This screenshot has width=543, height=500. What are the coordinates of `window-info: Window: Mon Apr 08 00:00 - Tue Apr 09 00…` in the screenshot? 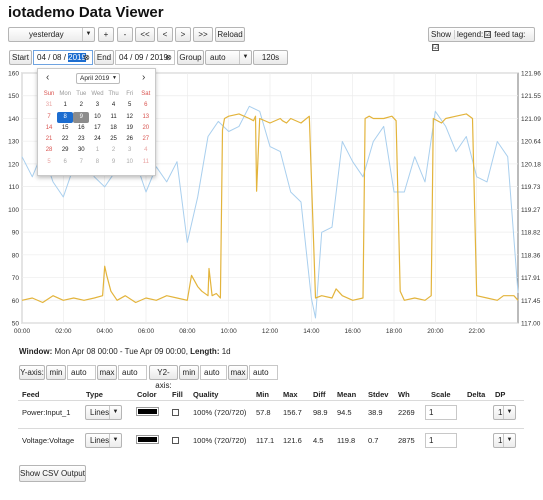 It's located at (125, 351).